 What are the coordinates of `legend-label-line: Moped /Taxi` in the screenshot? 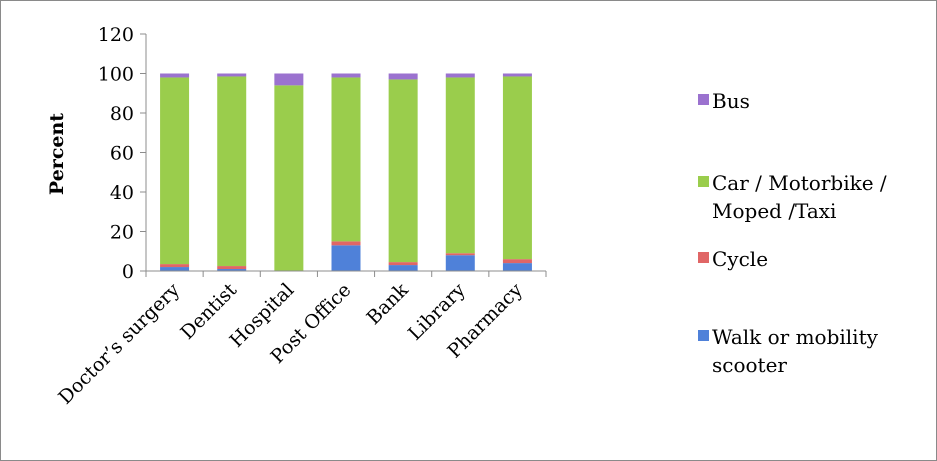 It's located at (774, 211).